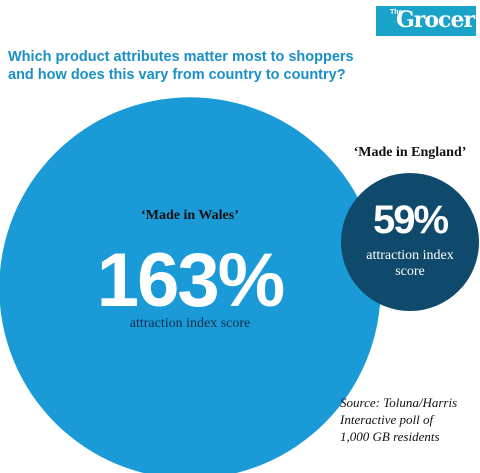 This screenshot has width=480, height=473. What do you see at coordinates (410, 152) in the screenshot?
I see `bubble-category: ‘Made in England’` at bounding box center [410, 152].